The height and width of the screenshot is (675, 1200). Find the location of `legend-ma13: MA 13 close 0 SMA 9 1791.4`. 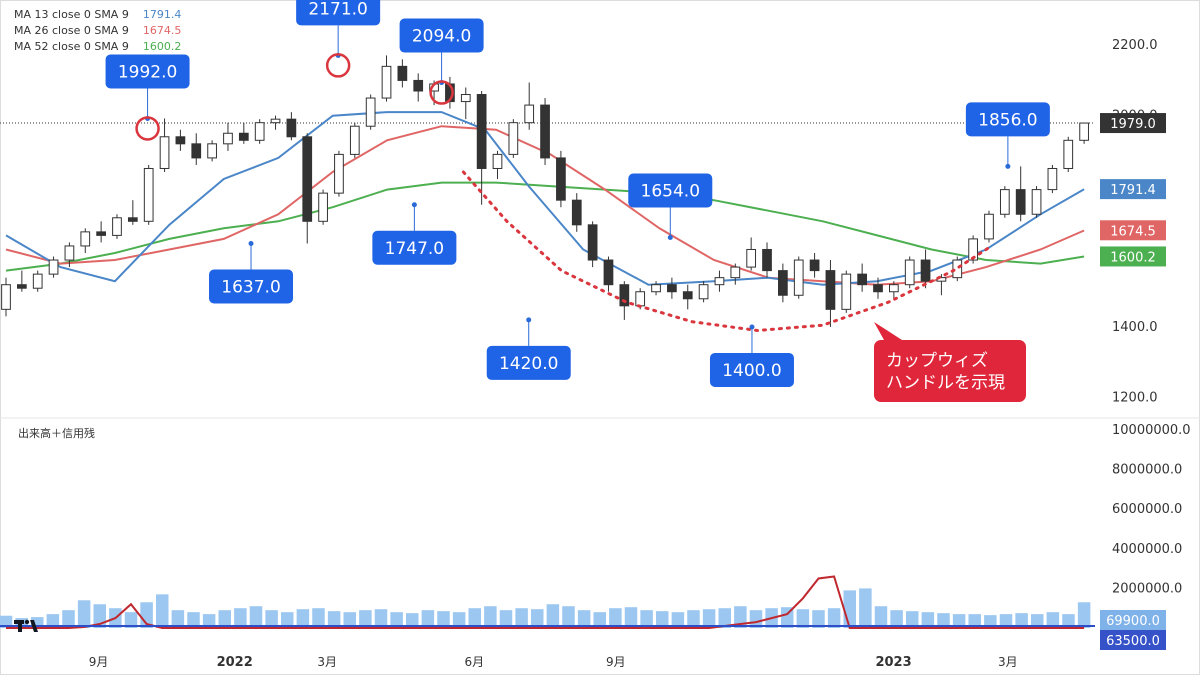

legend-ma13: MA 13 close 0 SMA 9 1791.4 is located at coordinates (97, 14).